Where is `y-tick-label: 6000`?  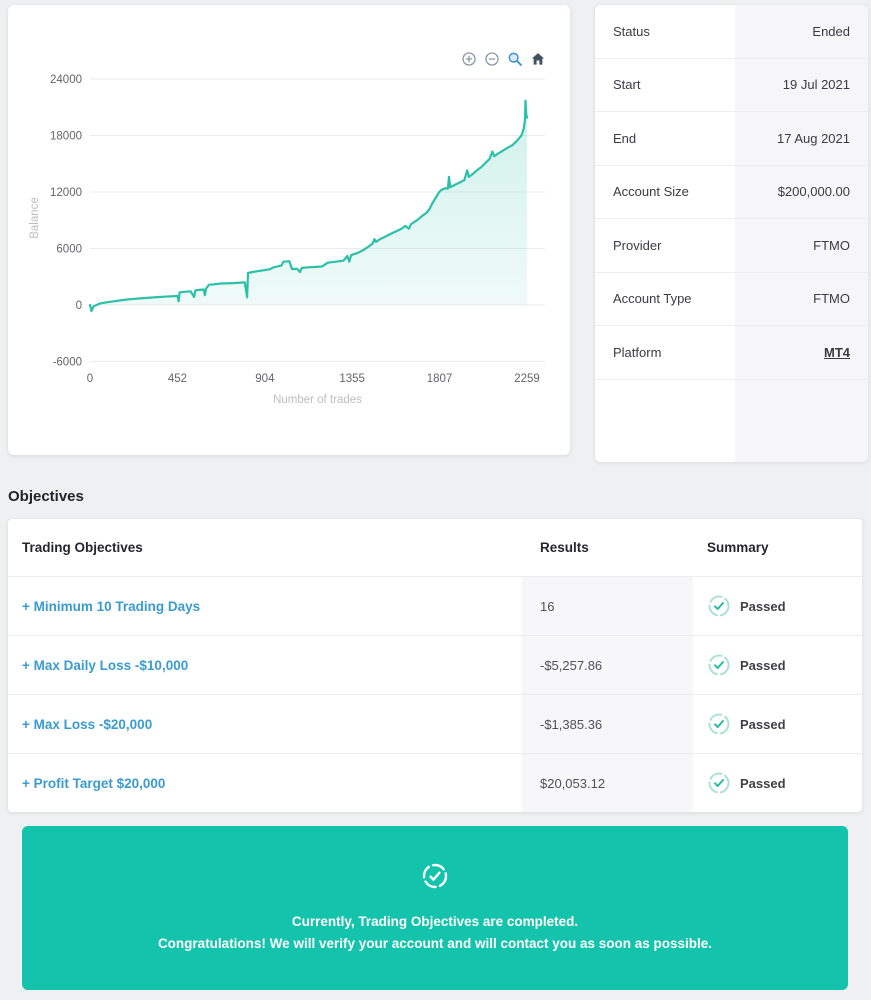
y-tick-label: 6000 is located at coordinates (69, 250).